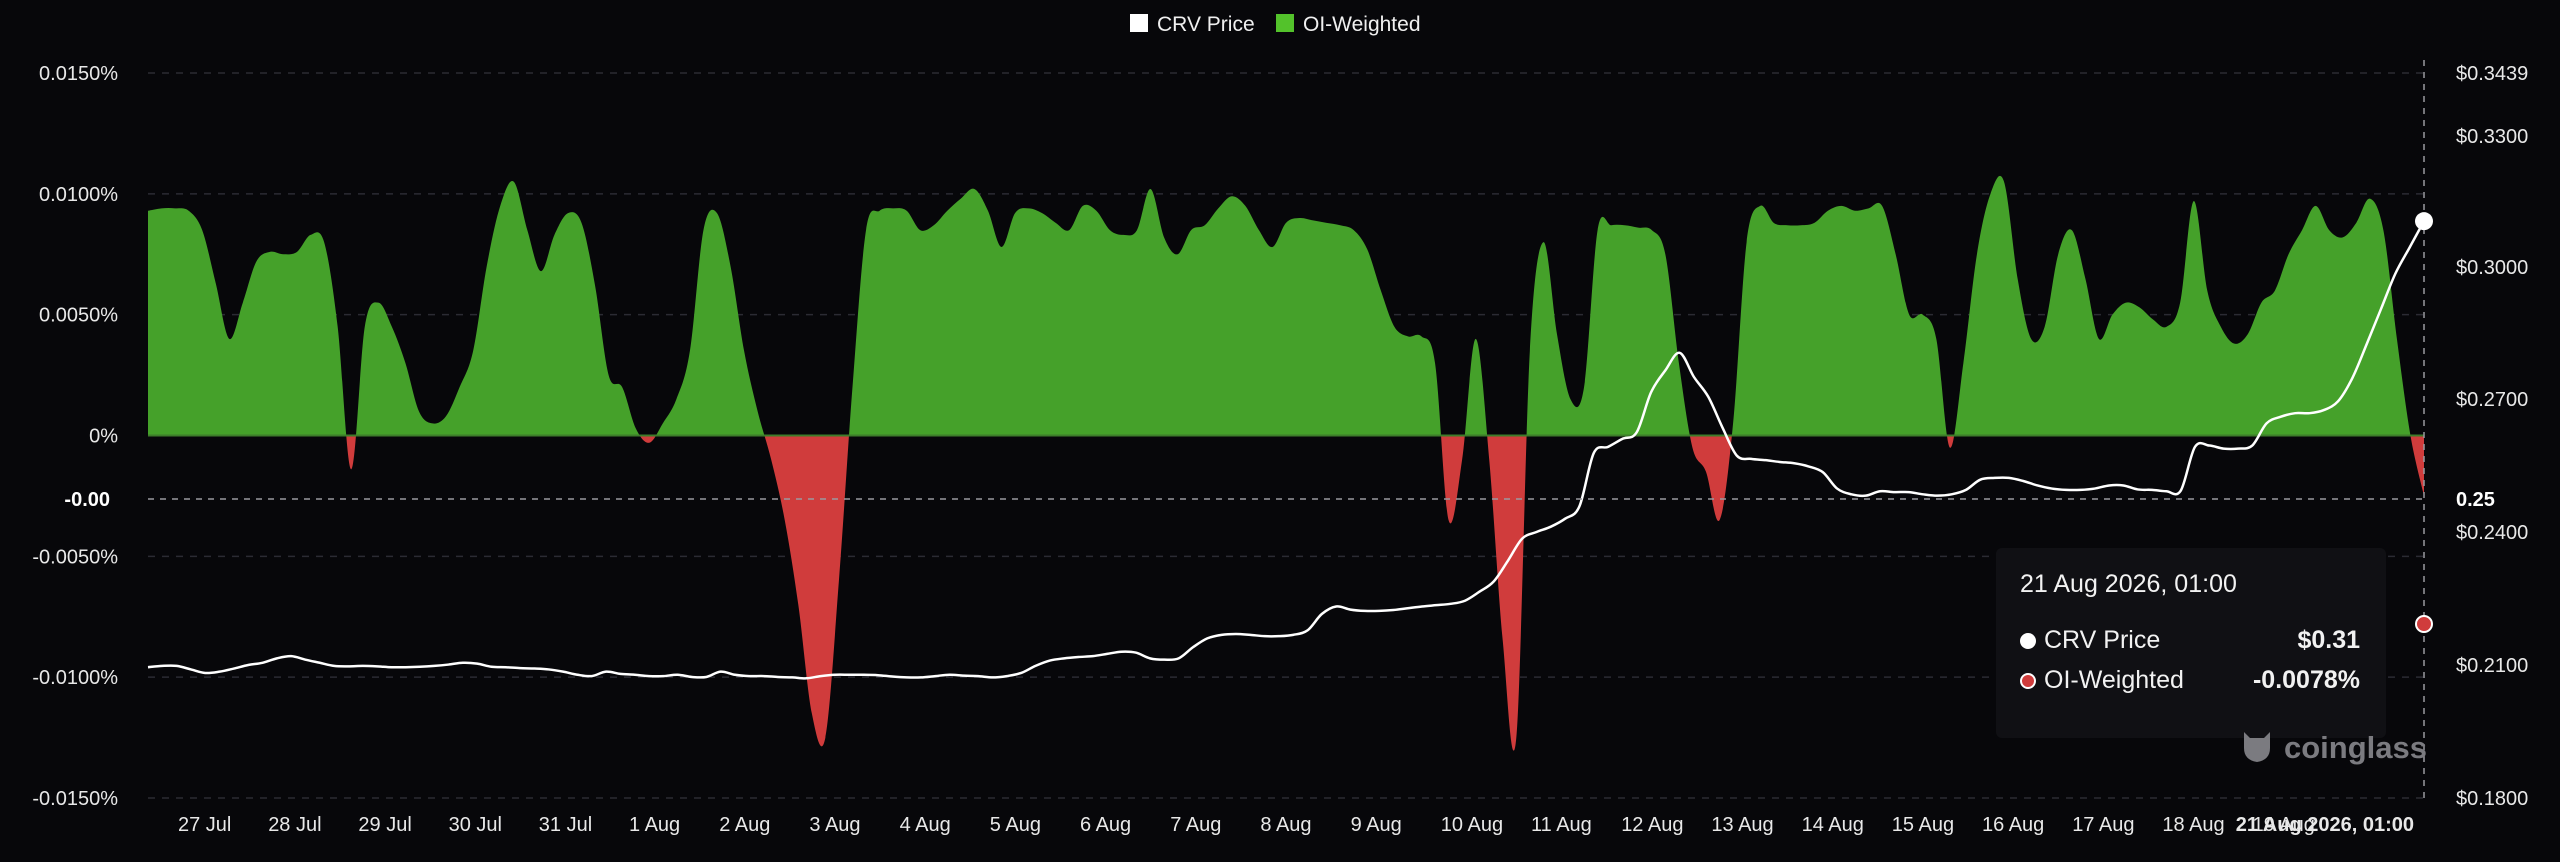  What do you see at coordinates (2325, 825) in the screenshot?
I see `x-tick-label: 21 Aug 2026, 01:00` at bounding box center [2325, 825].